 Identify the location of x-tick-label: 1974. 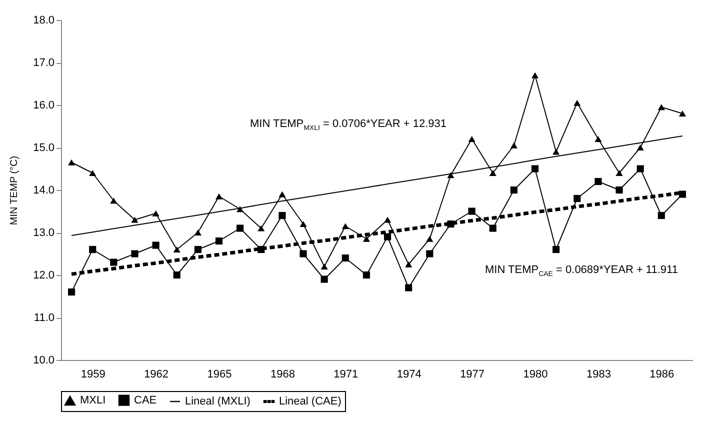
(409, 374).